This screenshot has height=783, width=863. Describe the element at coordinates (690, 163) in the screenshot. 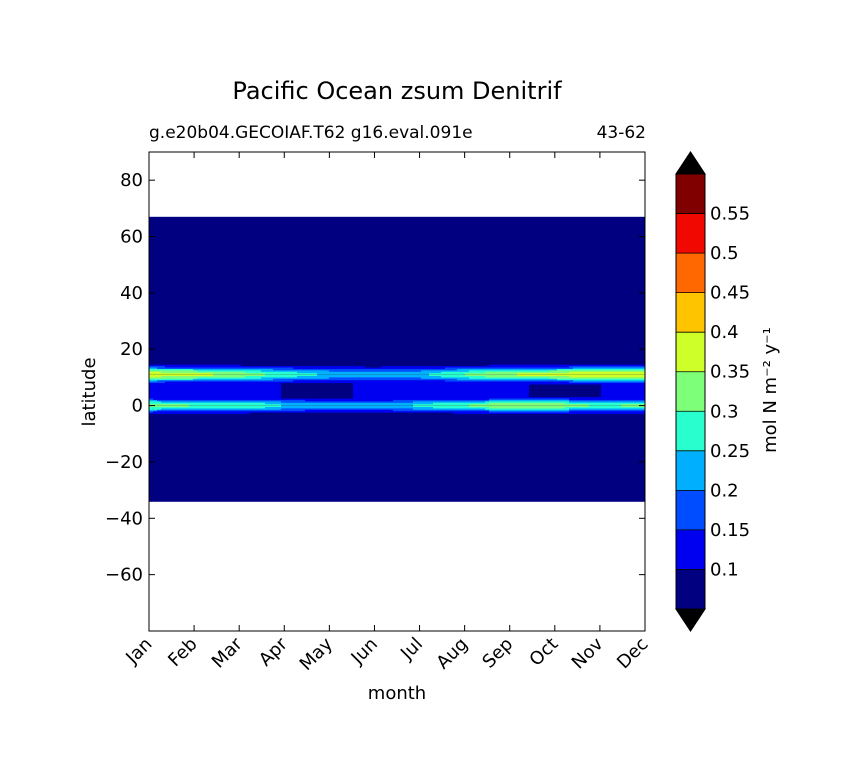

I see `colorbar-extend-max` at that location.